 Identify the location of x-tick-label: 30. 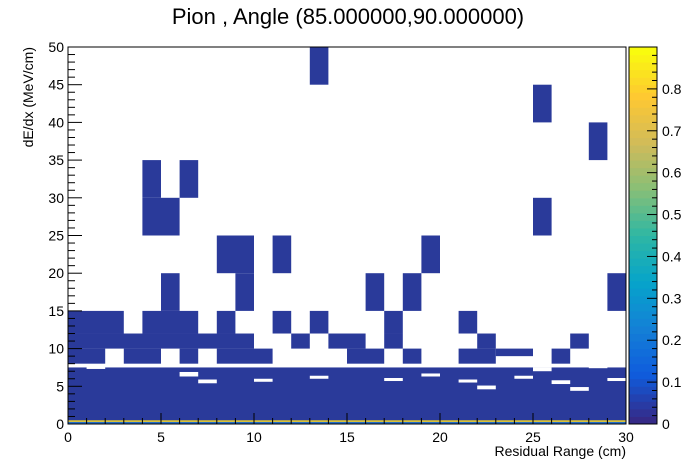
(626, 437).